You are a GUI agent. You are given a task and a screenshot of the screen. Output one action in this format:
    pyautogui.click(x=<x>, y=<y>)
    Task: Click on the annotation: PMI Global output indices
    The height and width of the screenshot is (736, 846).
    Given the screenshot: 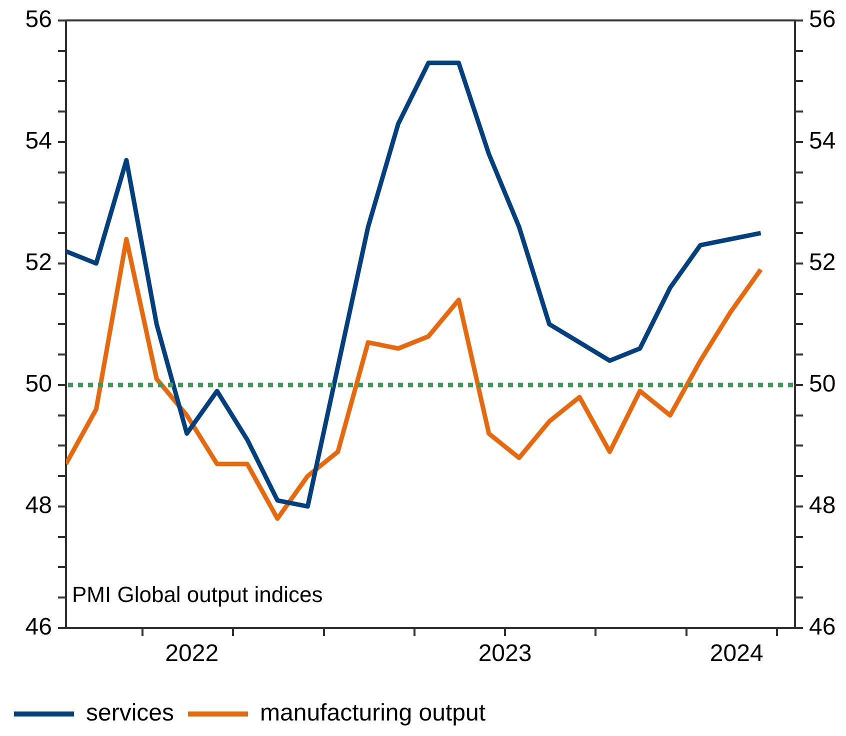 What is the action you would take?
    pyautogui.click(x=197, y=594)
    